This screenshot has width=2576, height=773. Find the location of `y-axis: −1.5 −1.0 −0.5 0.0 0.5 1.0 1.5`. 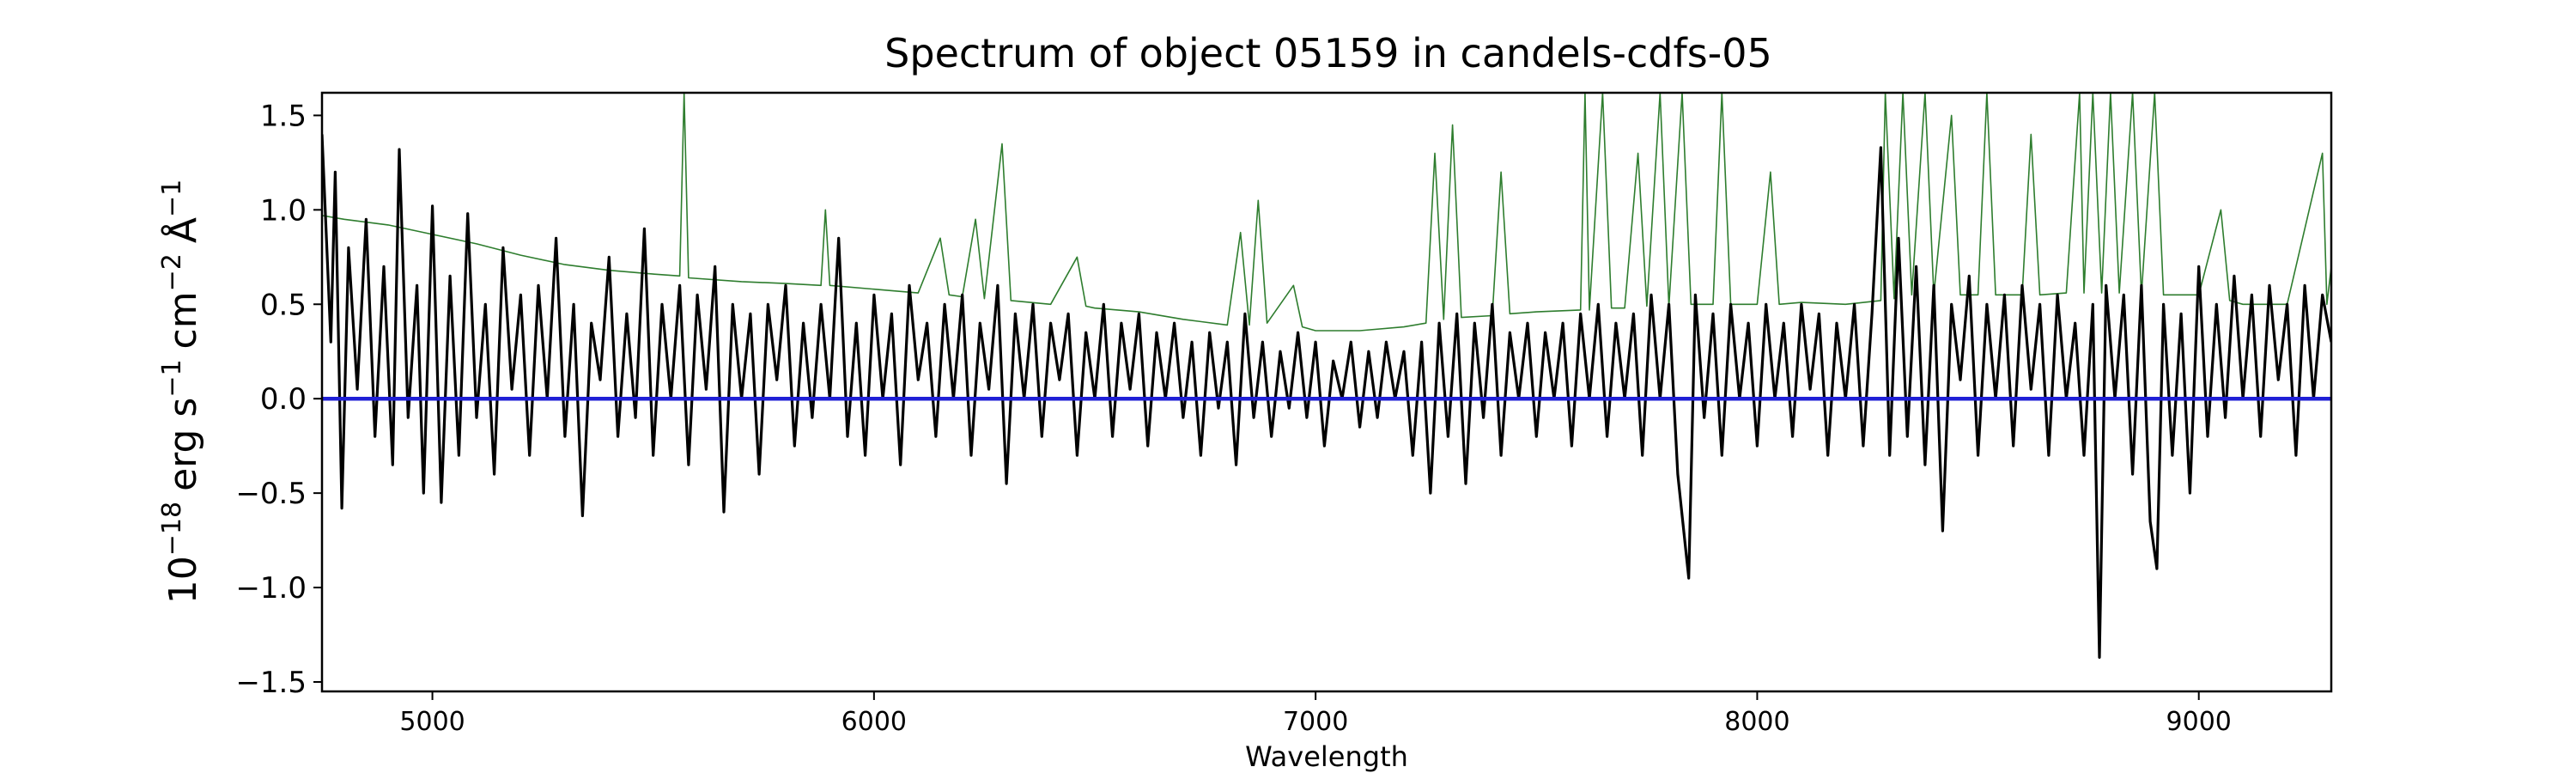

y-axis: −1.5 −1.0 −0.5 0.0 0.5 1.0 1.5 is located at coordinates (279, 399).